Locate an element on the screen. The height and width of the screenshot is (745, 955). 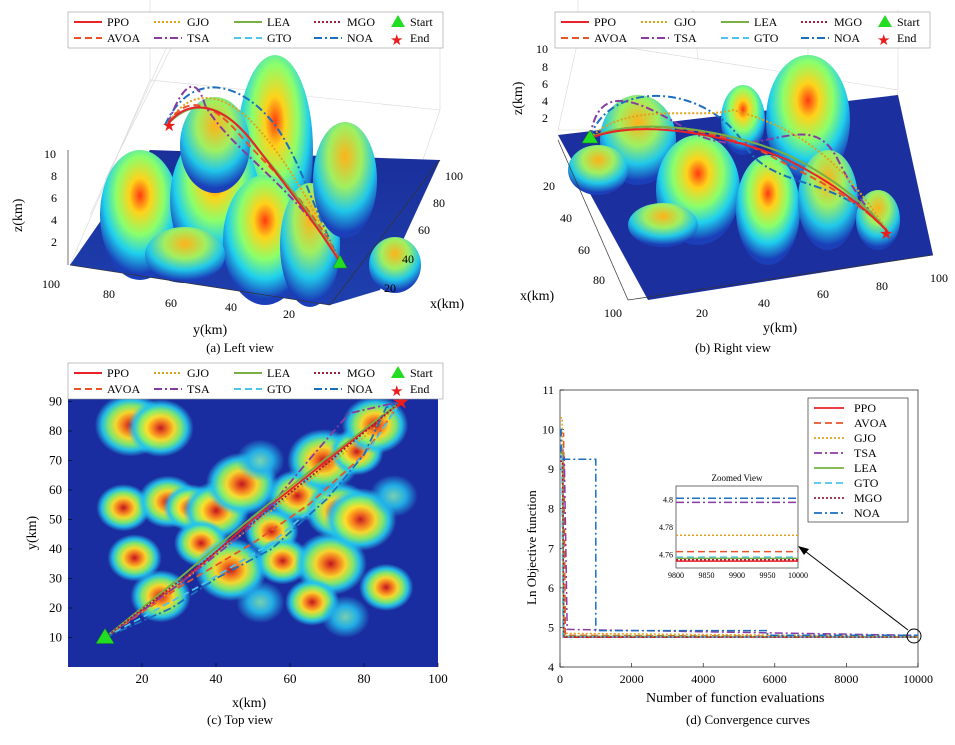
left-z-tick: 10 is located at coordinates (50, 154).